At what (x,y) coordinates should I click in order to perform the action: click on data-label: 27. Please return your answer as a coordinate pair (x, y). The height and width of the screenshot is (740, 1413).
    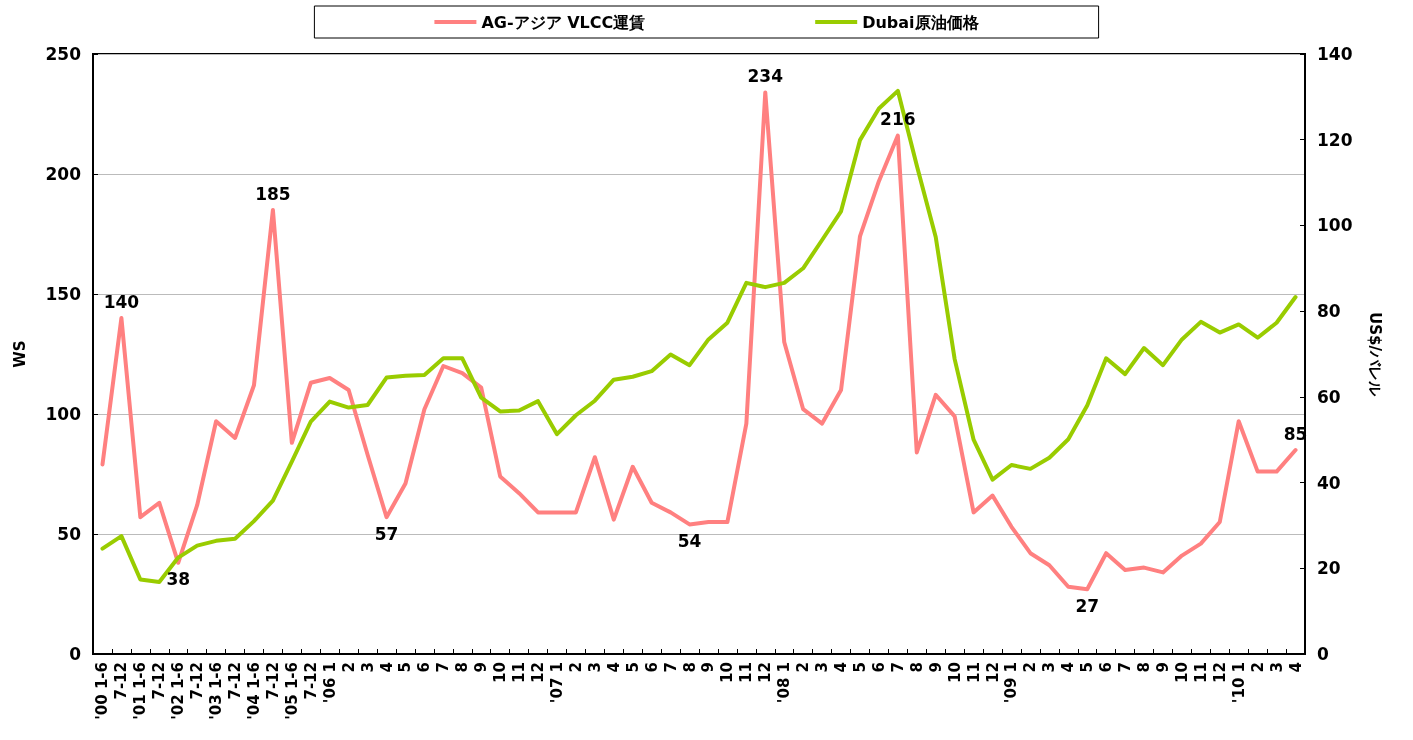
    Looking at the image, I should click on (1087, 605).